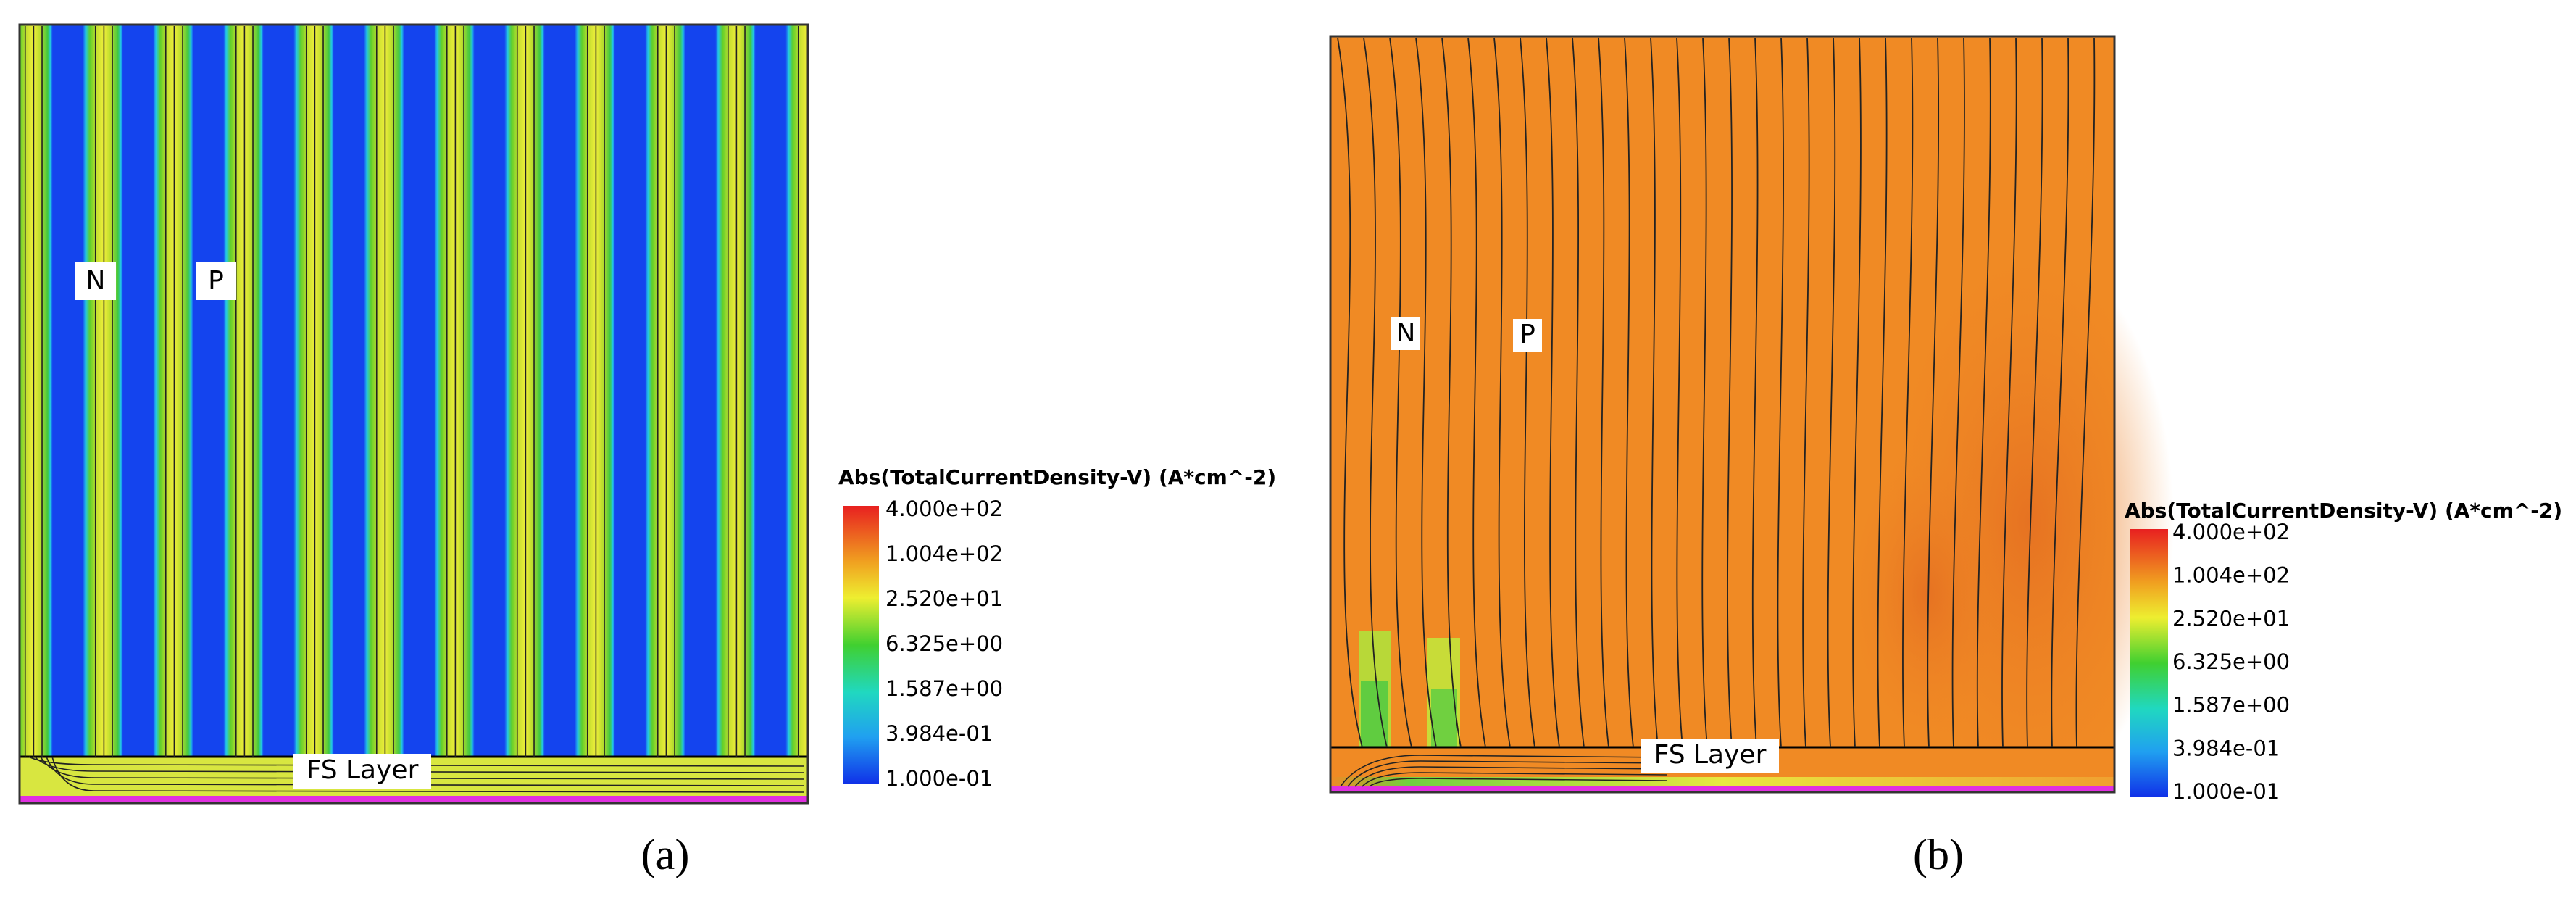 Image resolution: width=2576 pixels, height=906 pixels. I want to click on caption: (a), so click(665, 854).